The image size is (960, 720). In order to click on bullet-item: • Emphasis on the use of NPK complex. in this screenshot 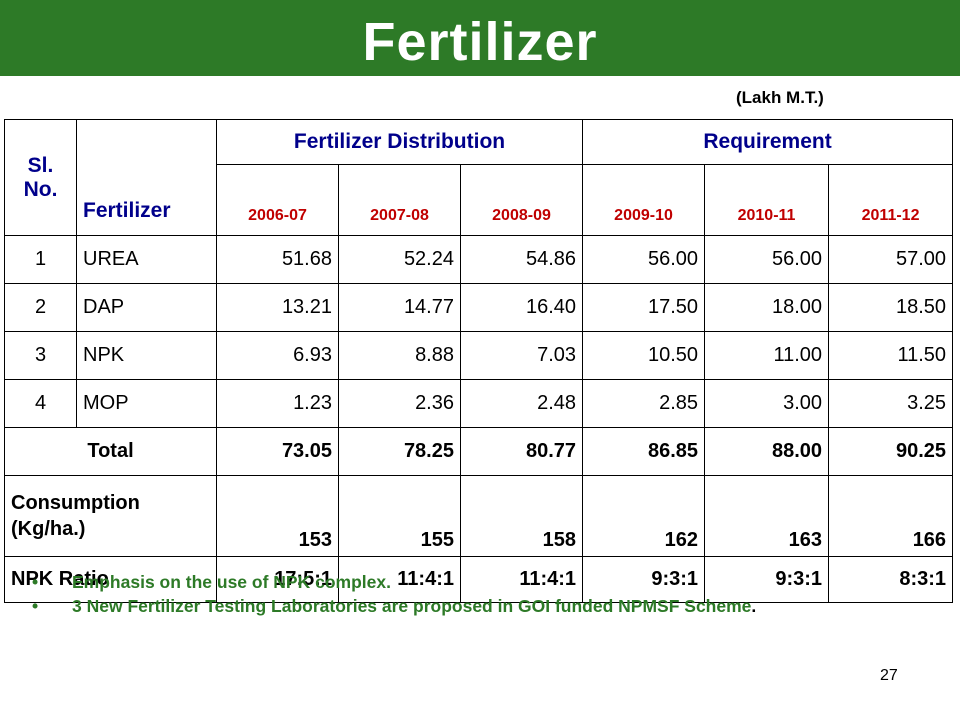, I will do `click(492, 582)`.